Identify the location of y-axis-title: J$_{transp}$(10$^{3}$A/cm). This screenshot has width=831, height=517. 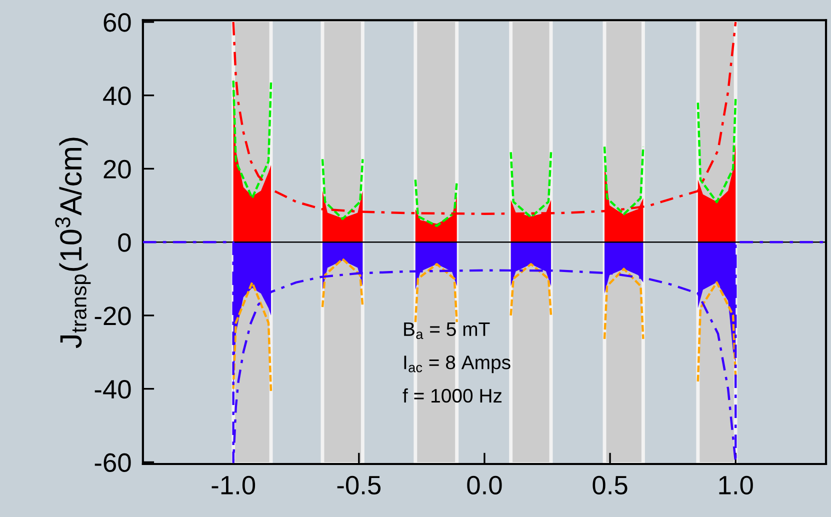
(73, 243).